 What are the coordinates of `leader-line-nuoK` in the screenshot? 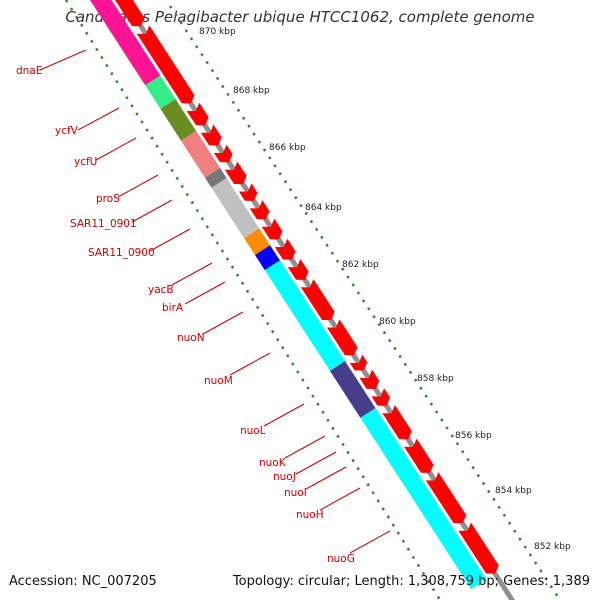 It's located at (305, 447).